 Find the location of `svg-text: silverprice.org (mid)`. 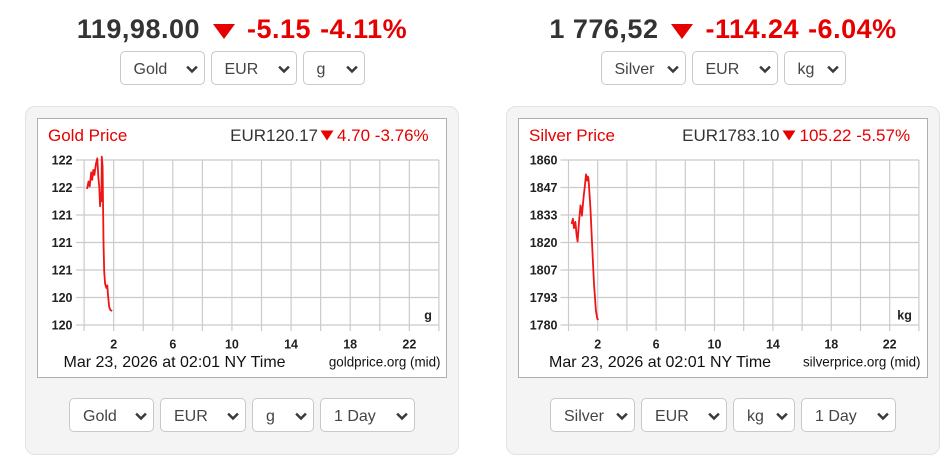

svg-text: silverprice.org (mid) is located at coordinates (862, 362).